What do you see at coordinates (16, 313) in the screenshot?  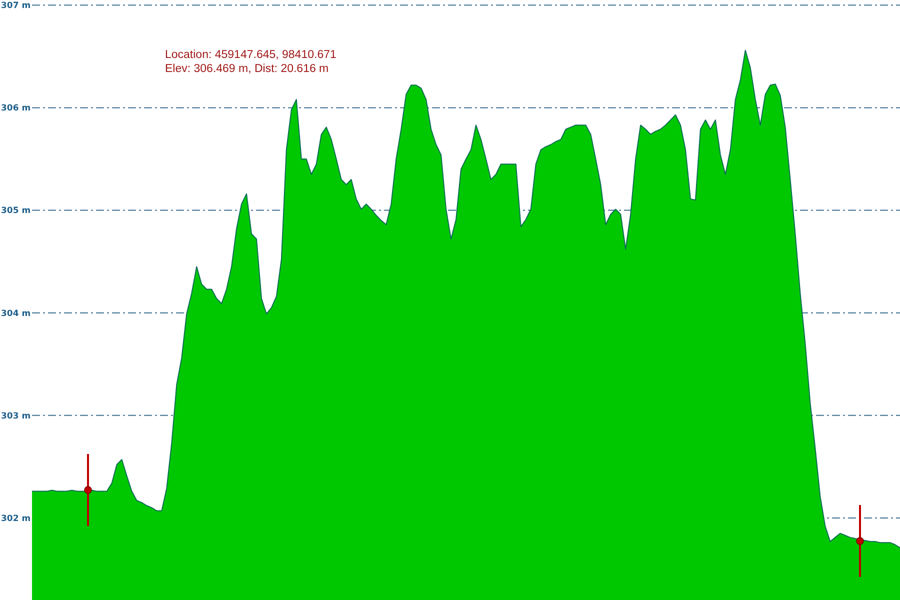 I see `y-tick-label: 304 m` at bounding box center [16, 313].